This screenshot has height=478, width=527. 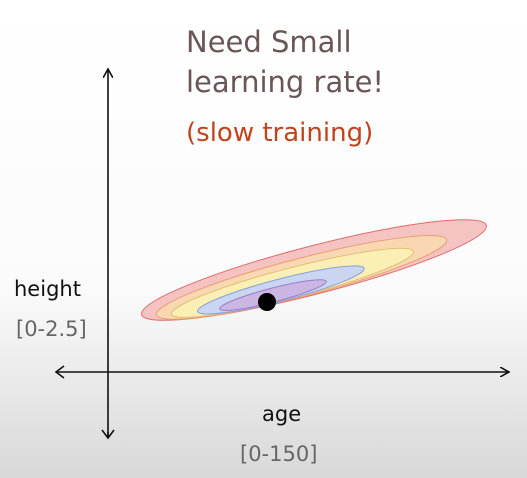 What do you see at coordinates (108, 434) in the screenshot?
I see `y-axis-arrow` at bounding box center [108, 434].